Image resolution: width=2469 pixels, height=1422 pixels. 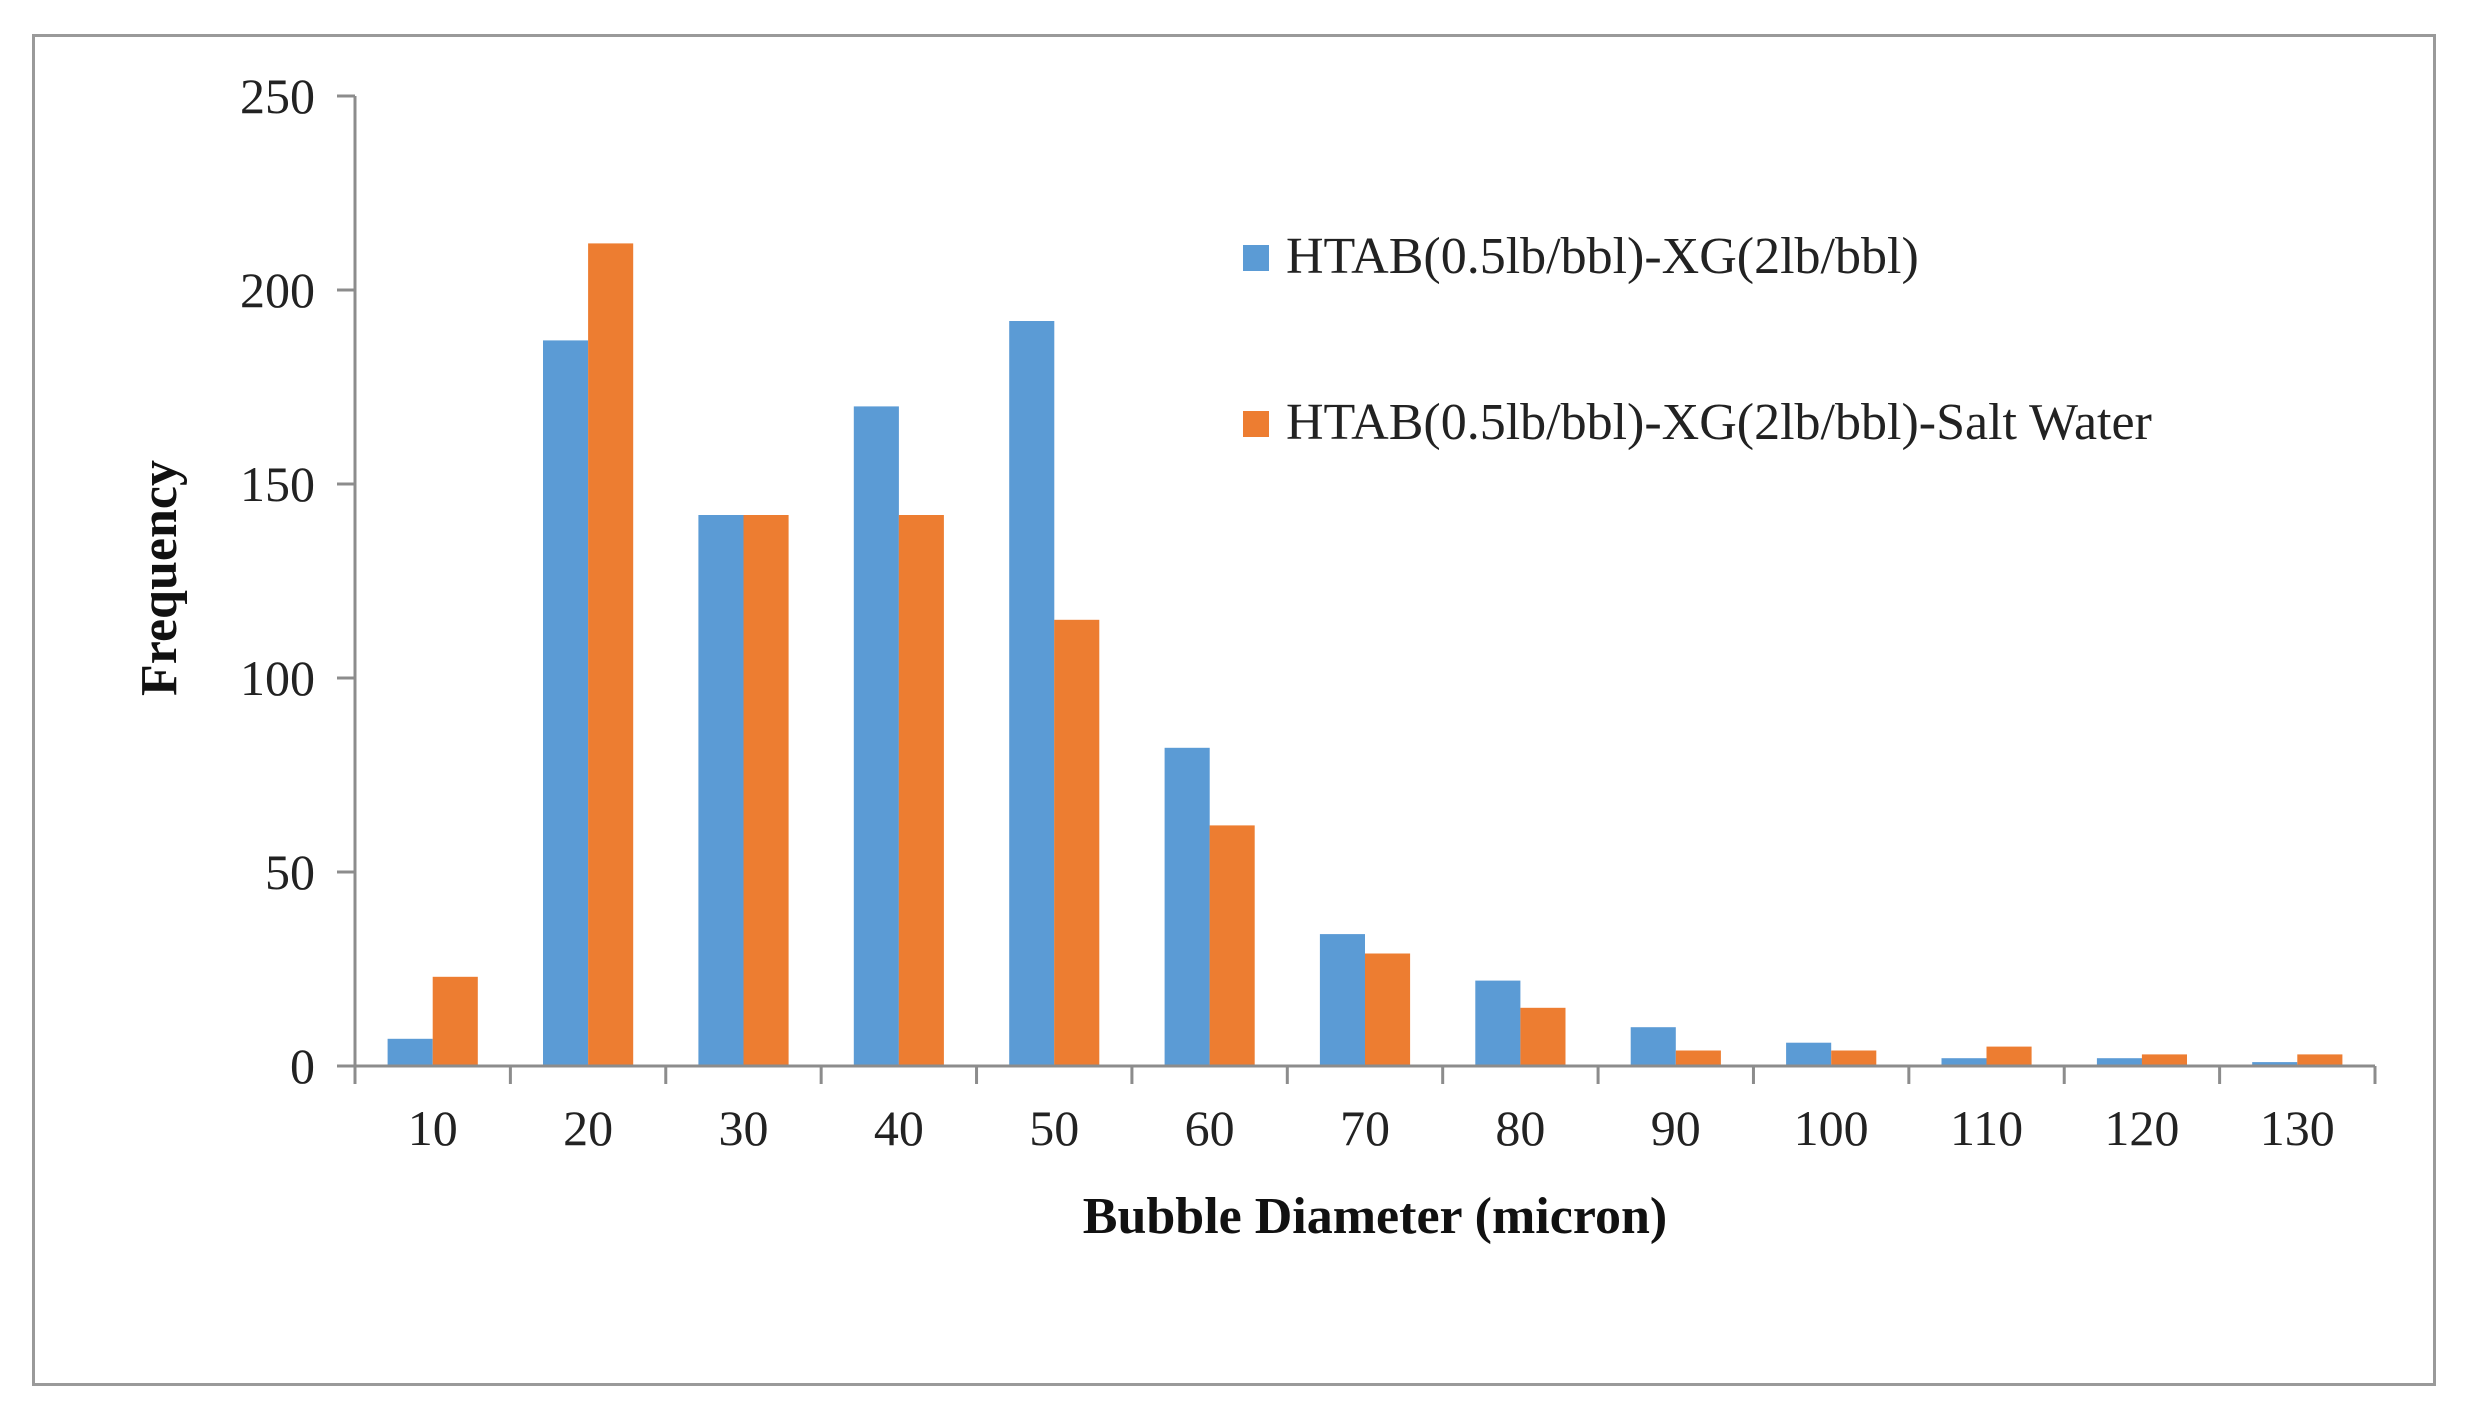 I want to click on x-tick-label: 50, so click(x=1054, y=1128).